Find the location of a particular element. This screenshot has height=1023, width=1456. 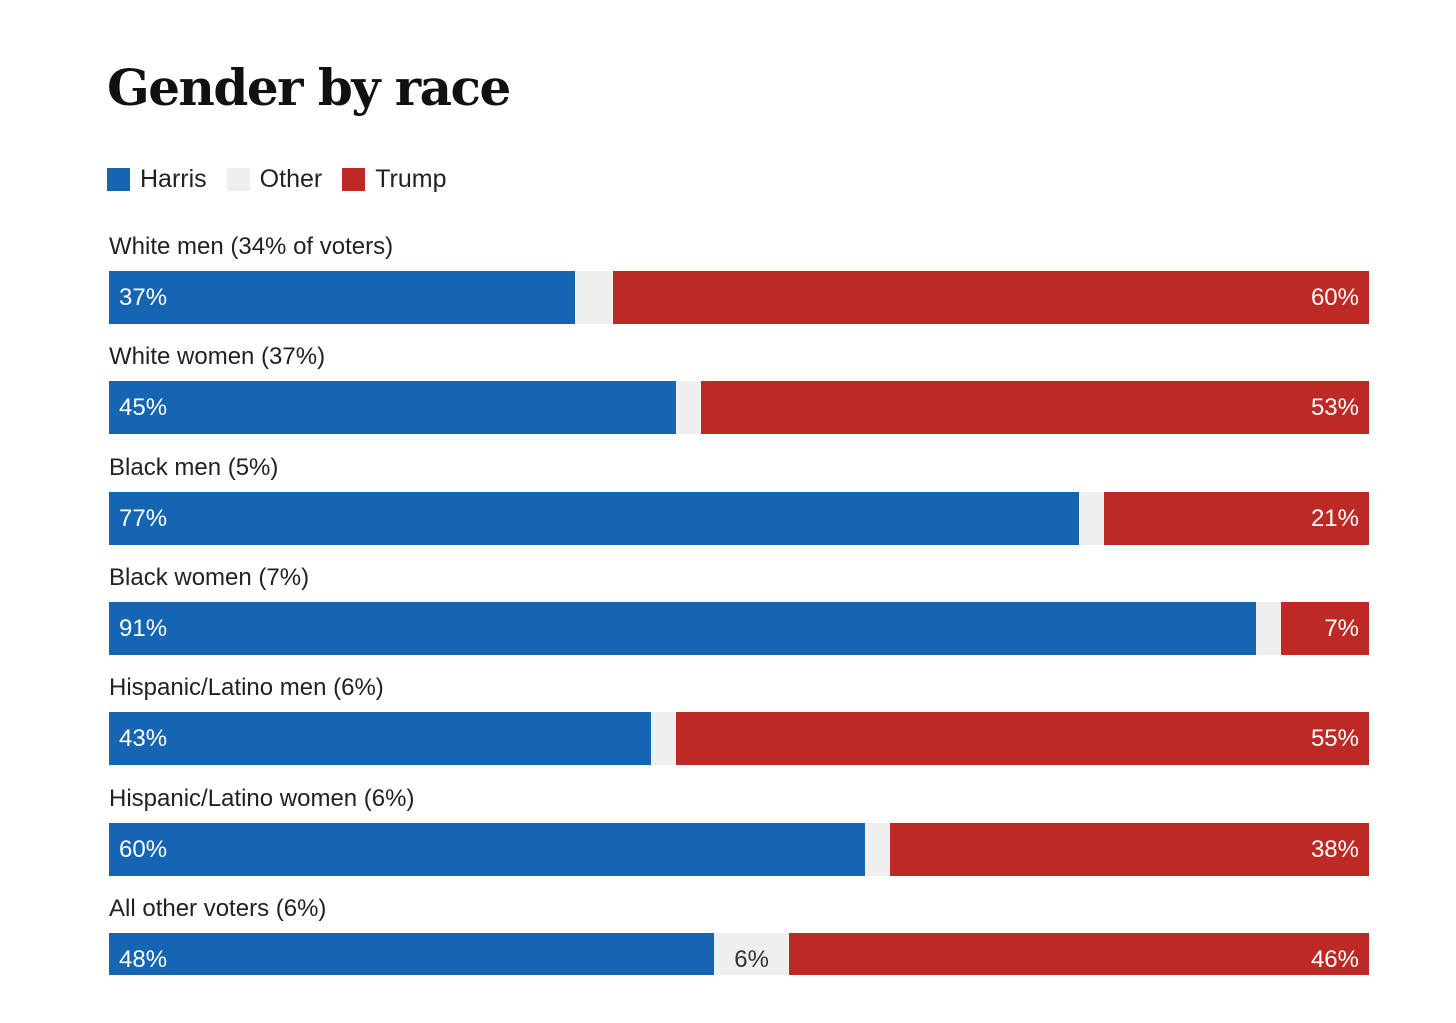

legend-label: Harris is located at coordinates (173, 179).